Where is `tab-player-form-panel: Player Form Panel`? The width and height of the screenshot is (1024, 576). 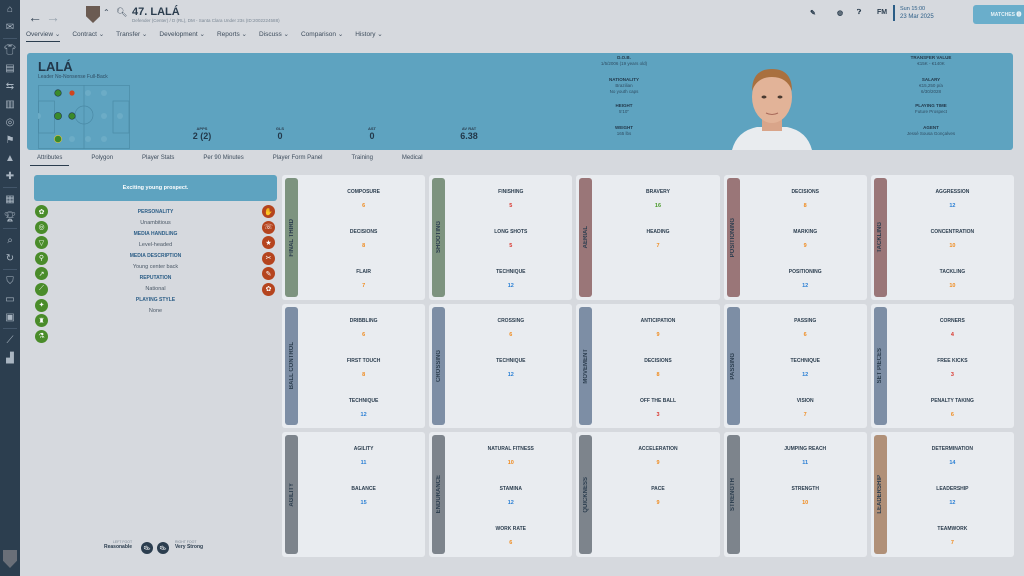 tab-player-form-panel: Player Form Panel is located at coordinates (297, 158).